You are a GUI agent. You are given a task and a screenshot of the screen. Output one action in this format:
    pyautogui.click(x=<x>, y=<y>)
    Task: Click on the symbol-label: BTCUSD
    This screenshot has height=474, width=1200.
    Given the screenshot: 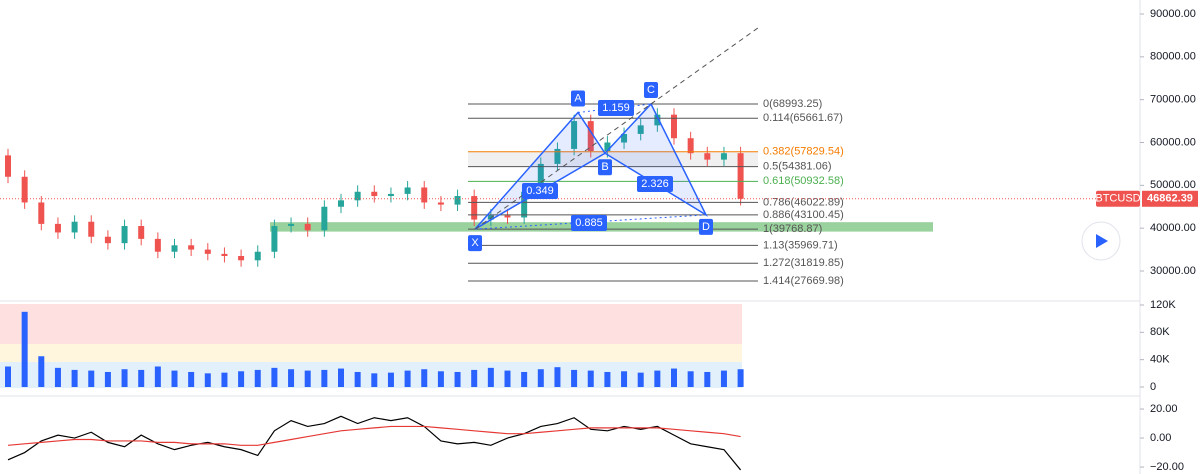 What is the action you would take?
    pyautogui.click(x=1117, y=199)
    